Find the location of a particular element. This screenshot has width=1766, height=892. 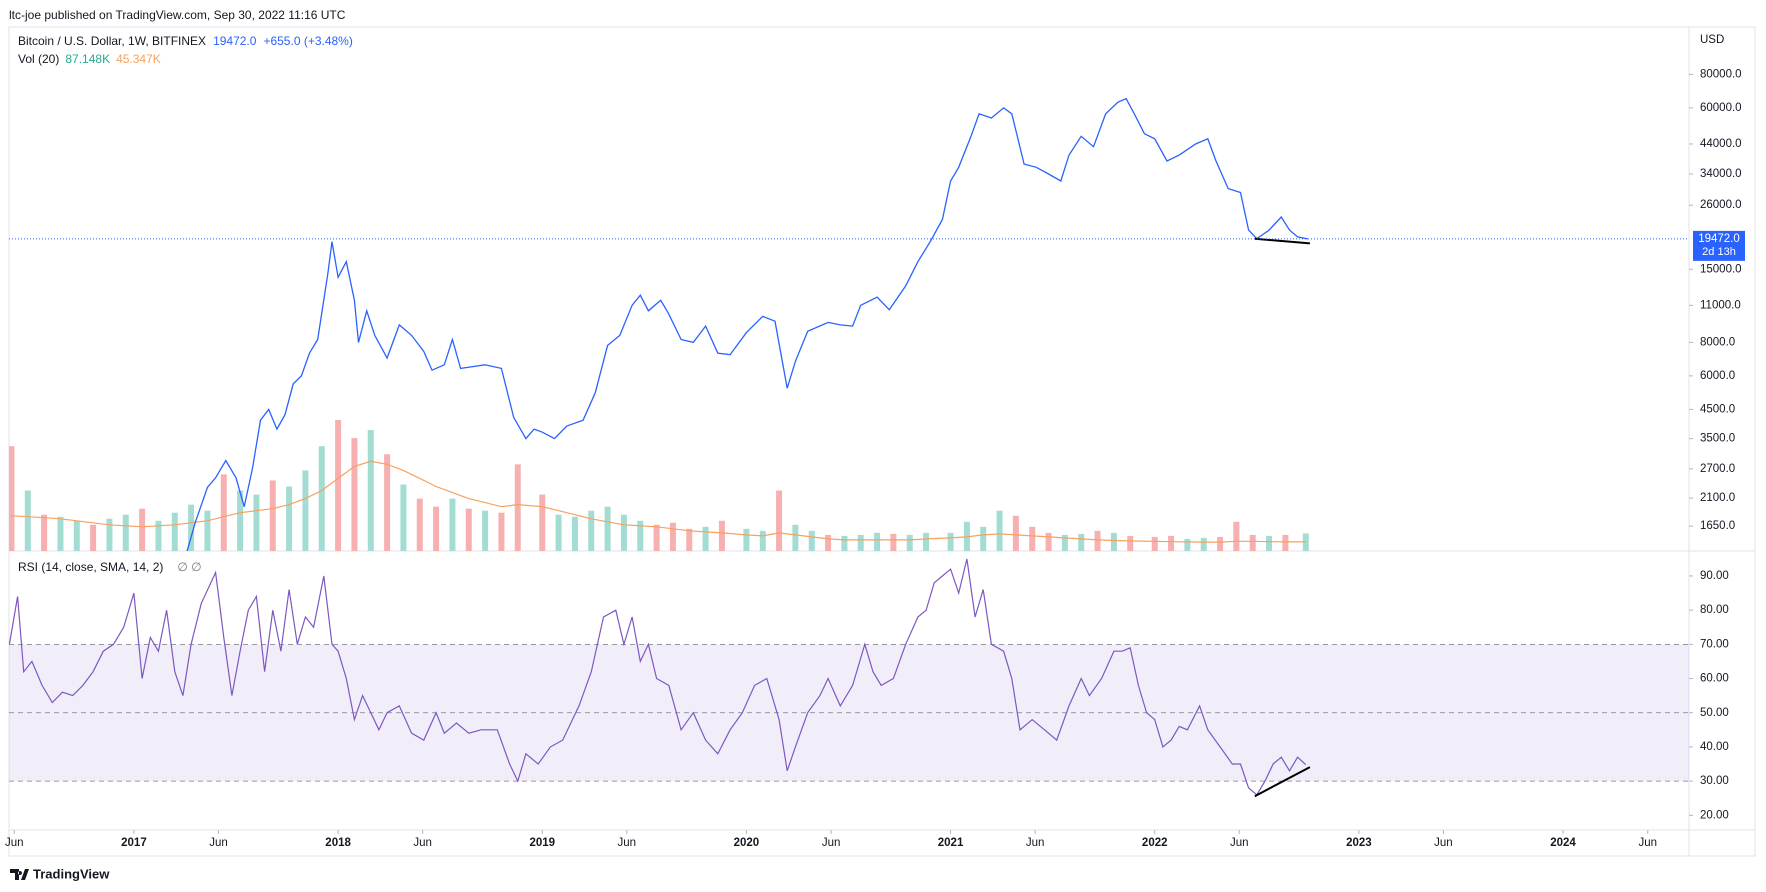

y-tick-label: 2700.0 is located at coordinates (1717, 469).